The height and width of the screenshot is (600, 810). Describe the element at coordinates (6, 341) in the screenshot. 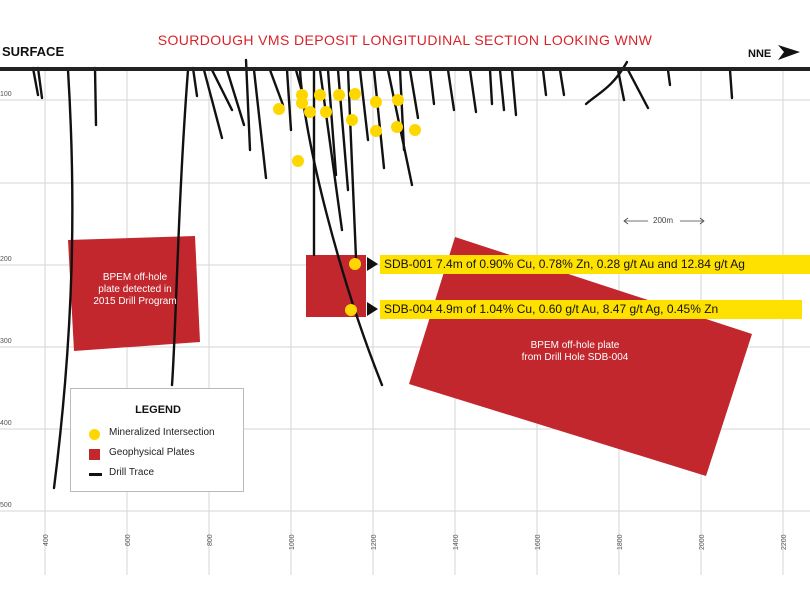

I see `depth-label: 300` at that location.